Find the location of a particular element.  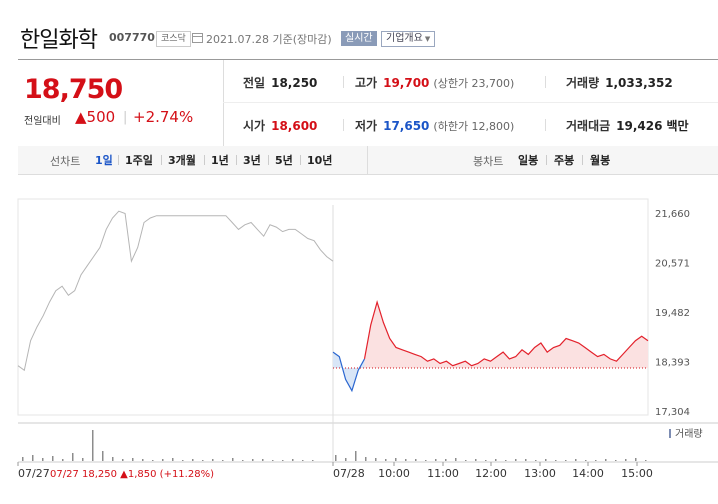

toolbar-divider is located at coordinates (367, 160).